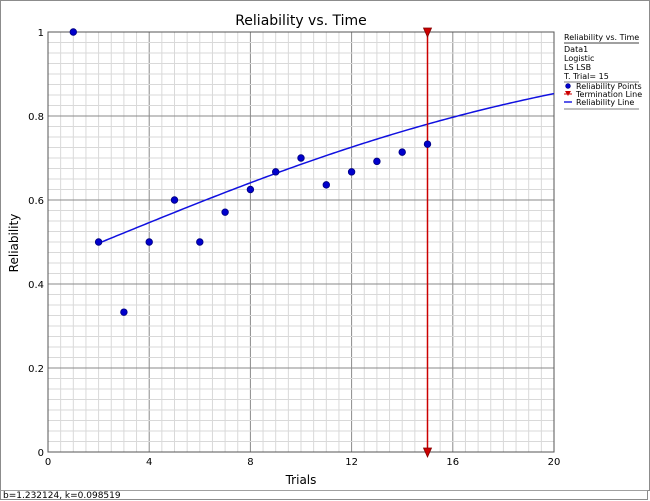 Image resolution: width=650 pixels, height=501 pixels. I want to click on y-tick-label: 0, so click(41, 453).